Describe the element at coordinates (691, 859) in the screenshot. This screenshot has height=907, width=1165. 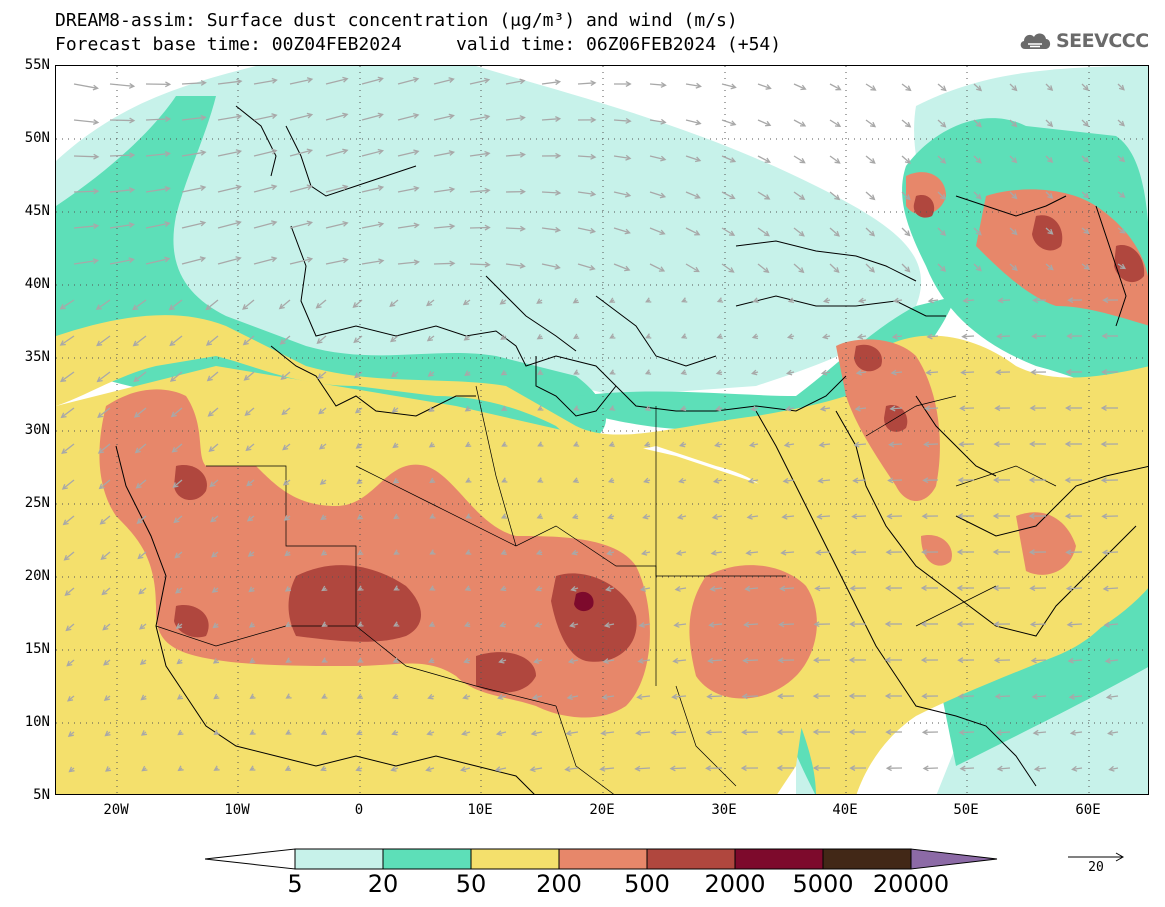
I see `colorbar-bin-500-2000` at that location.